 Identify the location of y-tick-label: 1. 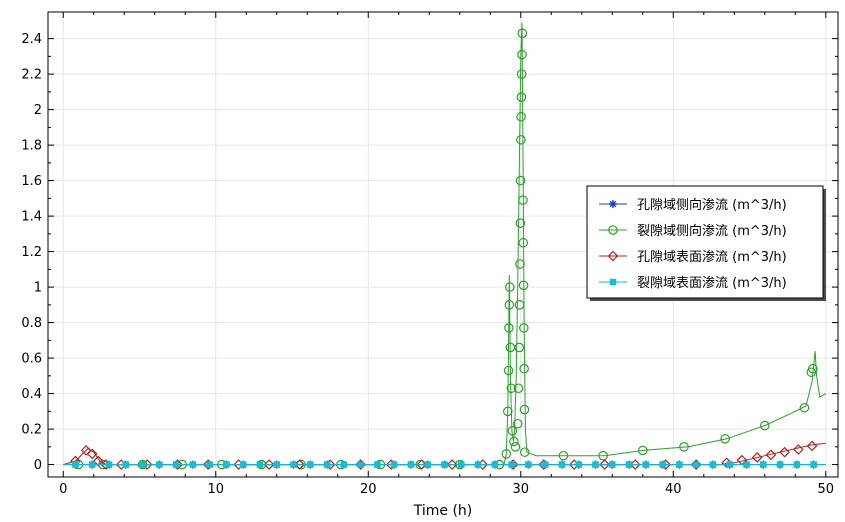
(38, 288).